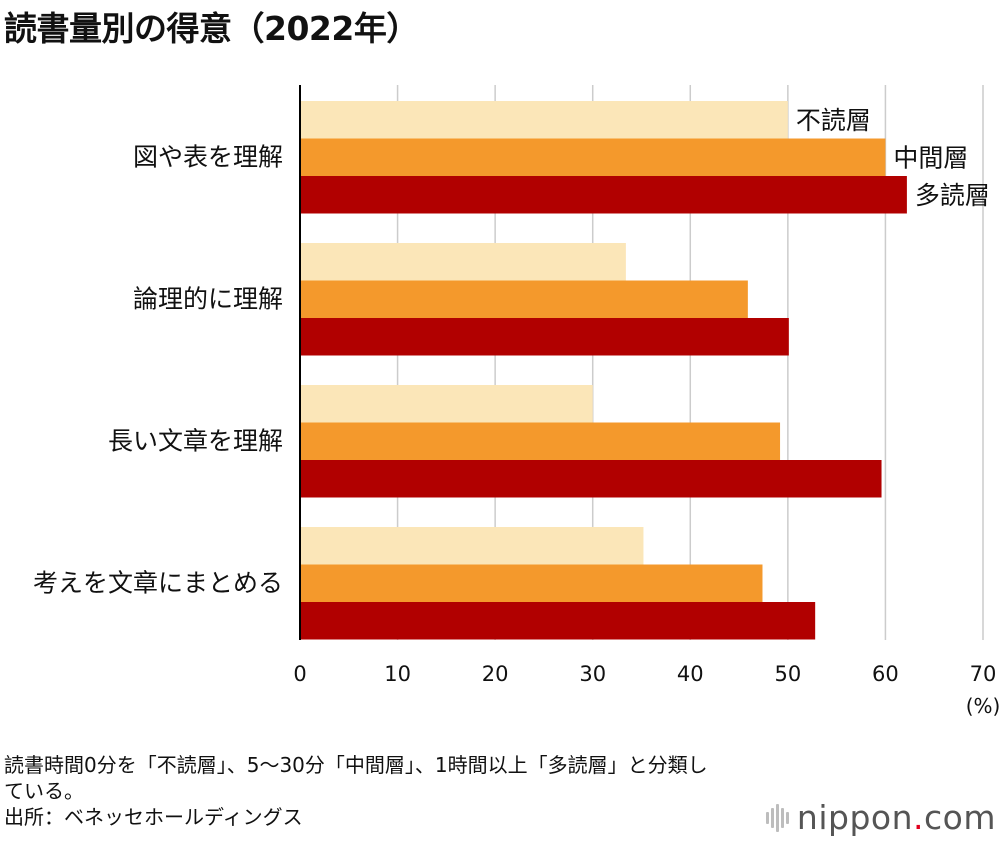  Describe the element at coordinates (885, 674) in the screenshot. I see `x-tick-label: 60` at that location.